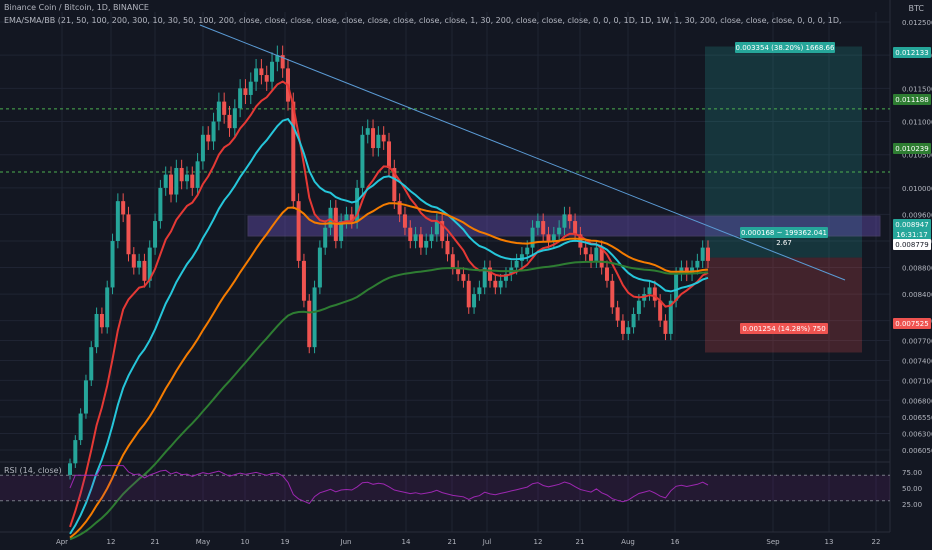  What do you see at coordinates (773, 542) in the screenshot?
I see `time-tick-label: Sep` at bounding box center [773, 542].